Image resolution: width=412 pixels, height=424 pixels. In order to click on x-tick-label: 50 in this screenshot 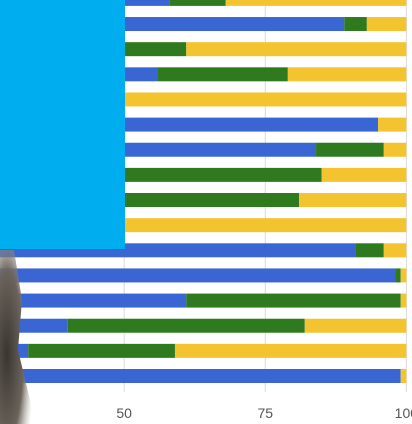, I will do `click(124, 413)`.